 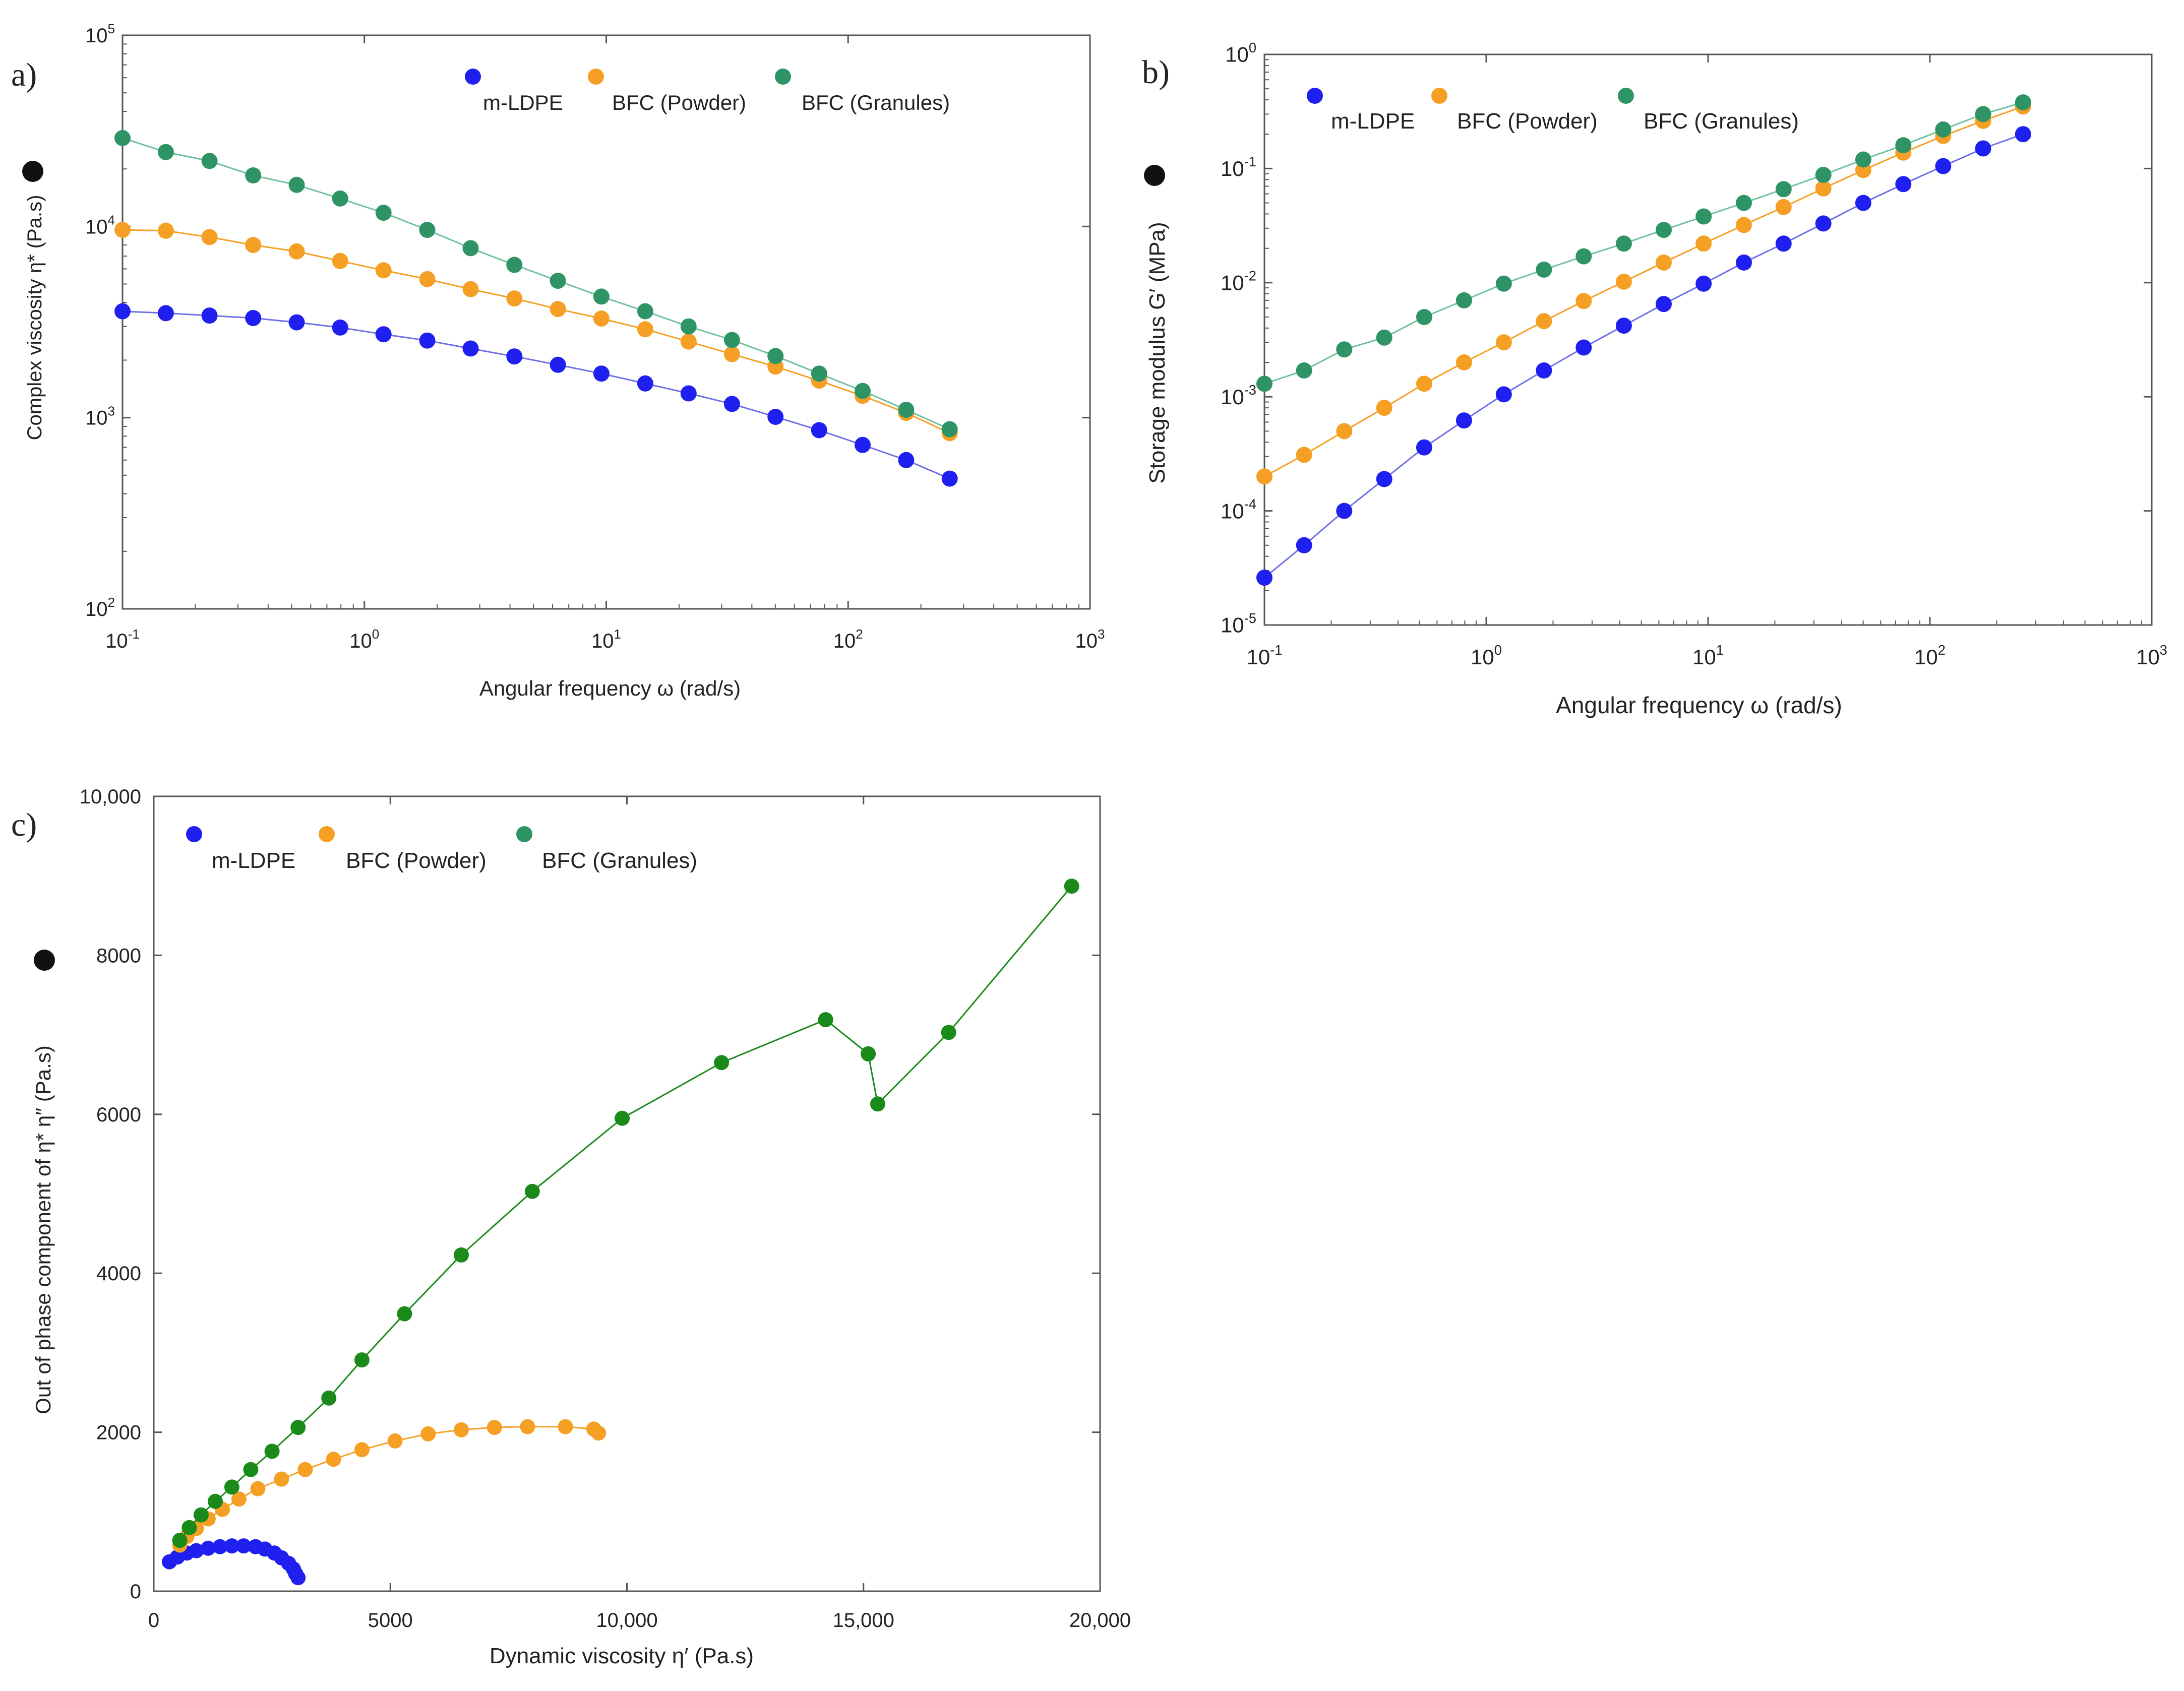 What do you see at coordinates (1276, 650) in the screenshot?
I see `panel-b-x-tick-exponent: -1` at bounding box center [1276, 650].